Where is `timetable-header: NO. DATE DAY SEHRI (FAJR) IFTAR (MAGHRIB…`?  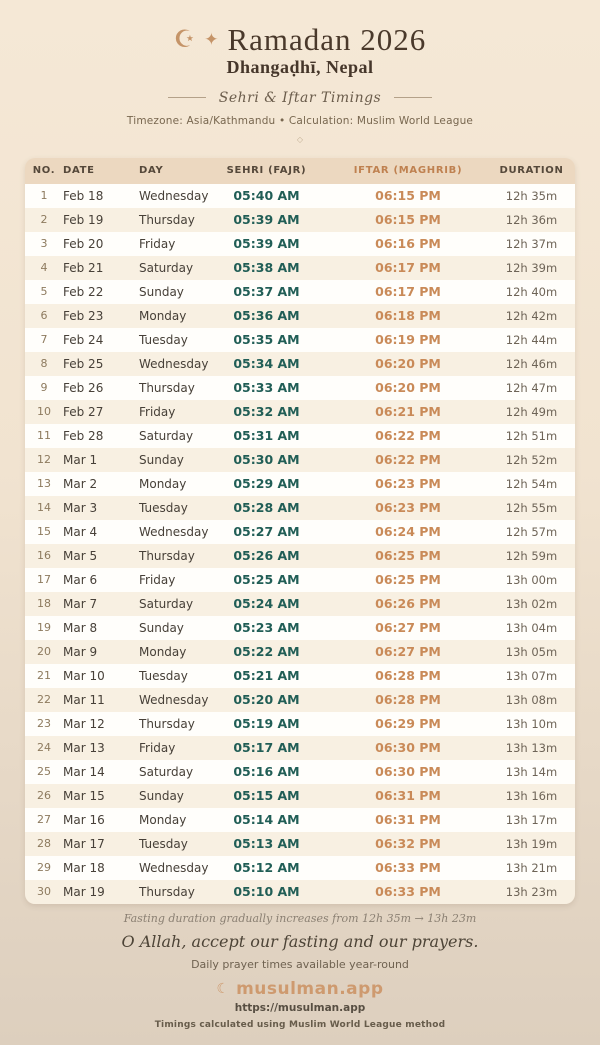 timetable-header: NO. DATE DAY SEHRI (FAJR) IFTAR (MAGHRIB… is located at coordinates (300, 170).